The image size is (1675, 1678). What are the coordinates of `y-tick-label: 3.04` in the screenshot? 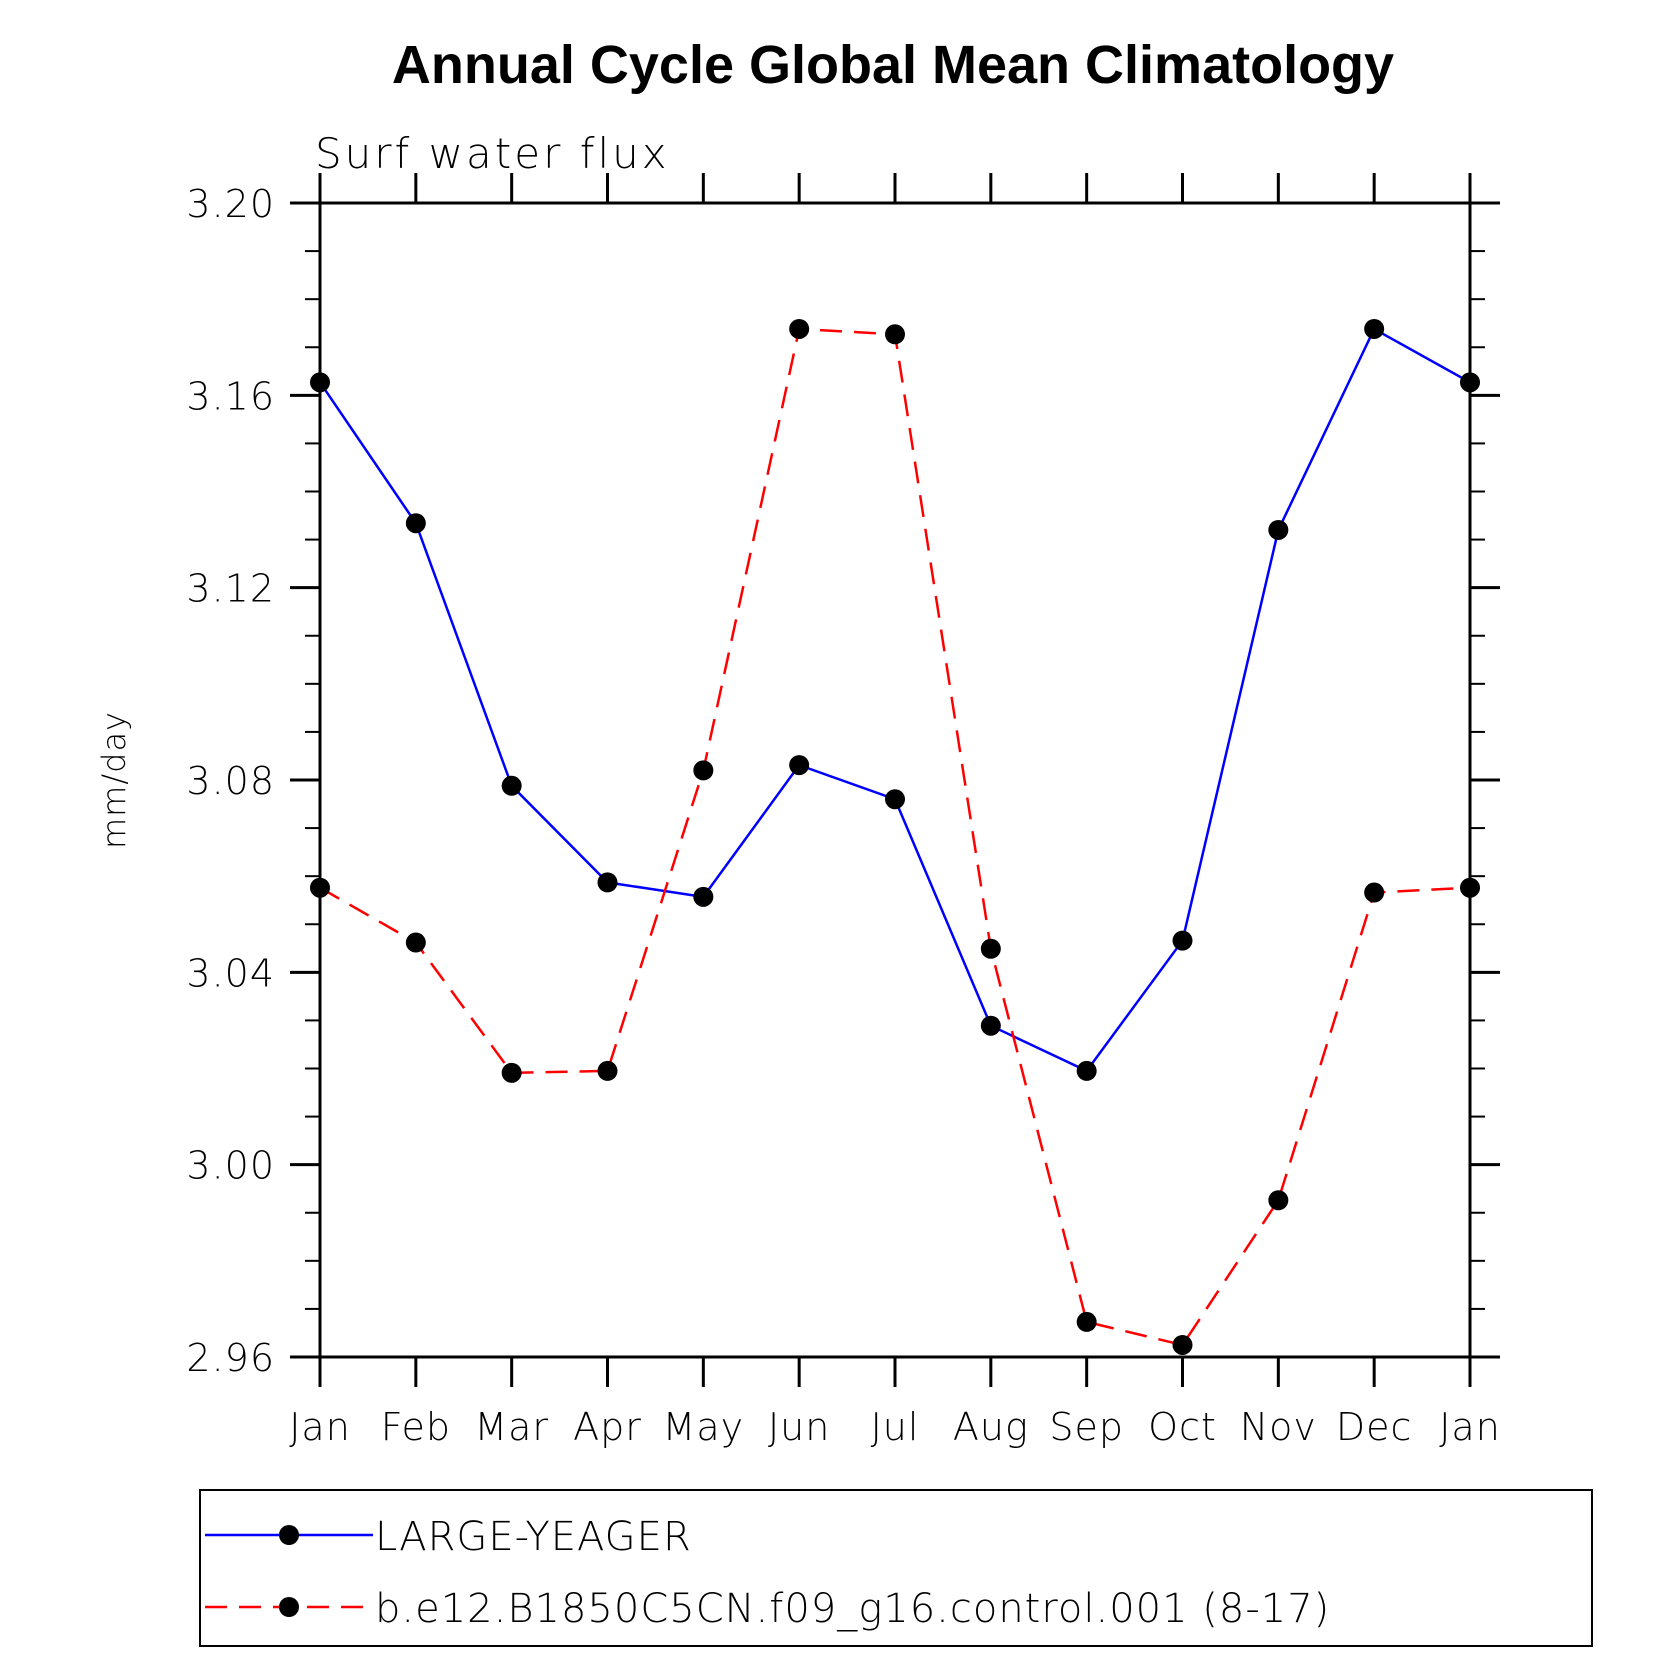 It's located at (230, 973).